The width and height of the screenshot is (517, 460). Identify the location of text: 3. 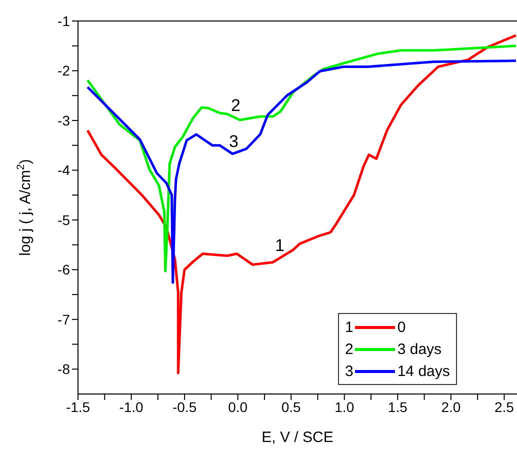
(349, 371).